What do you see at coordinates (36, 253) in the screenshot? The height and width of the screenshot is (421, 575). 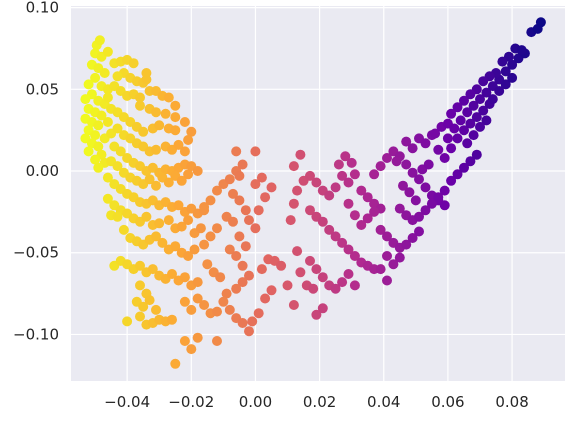 I see `y-tick-label: −0.05` at bounding box center [36, 253].